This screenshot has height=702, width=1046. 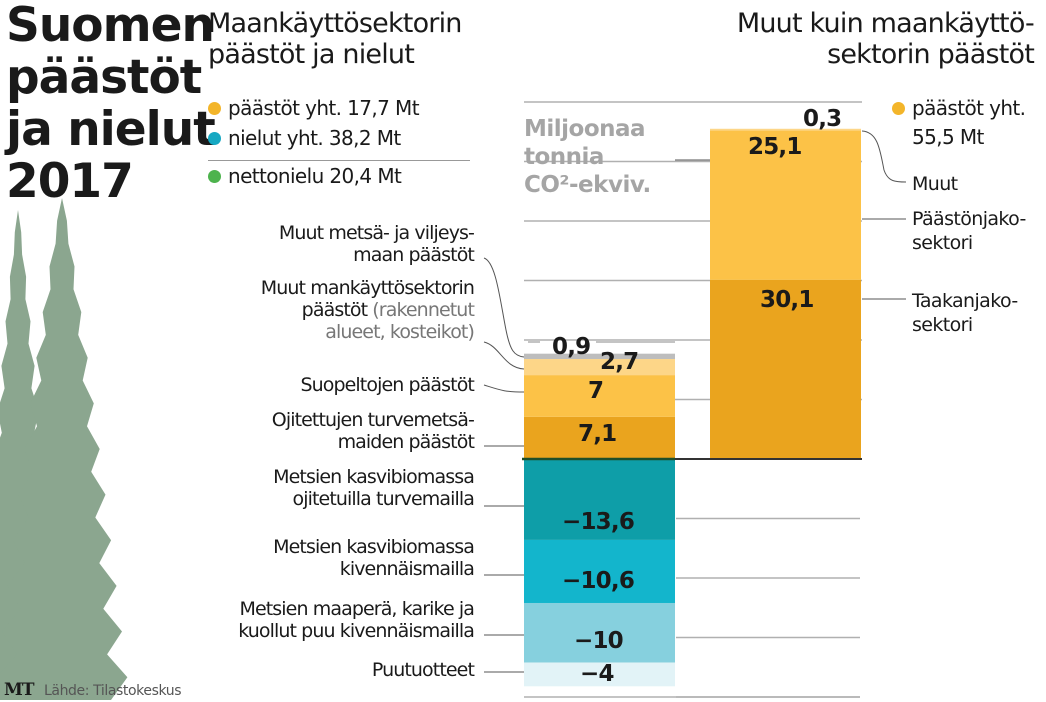 What do you see at coordinates (597, 674) in the screenshot?
I see `value-label: −4` at bounding box center [597, 674].